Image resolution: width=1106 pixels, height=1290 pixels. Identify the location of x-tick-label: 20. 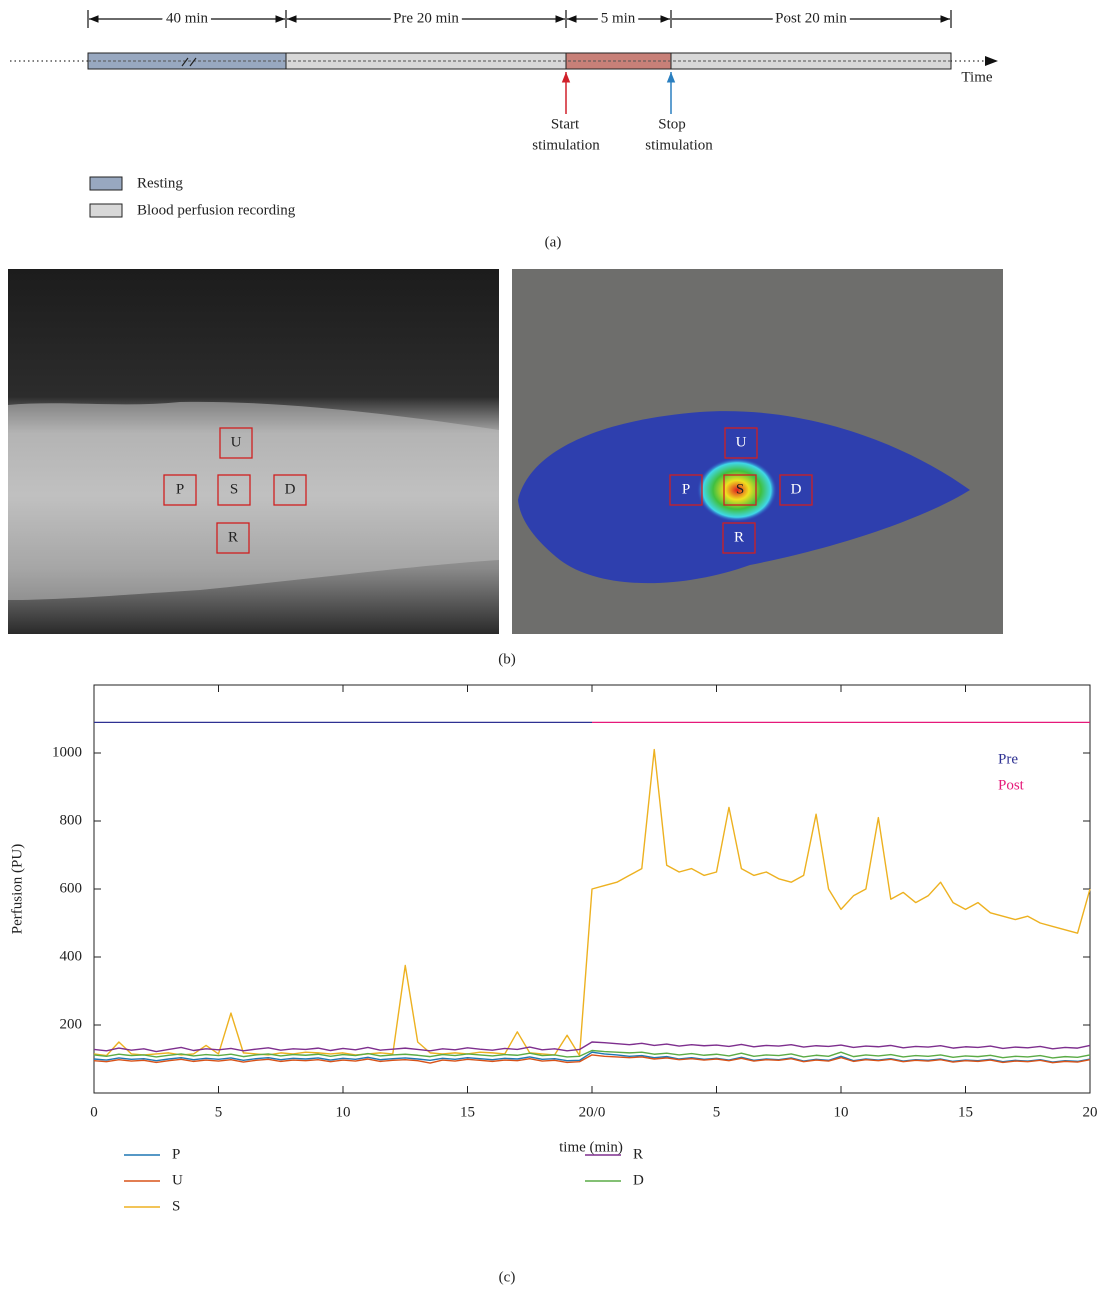
(1090, 1112).